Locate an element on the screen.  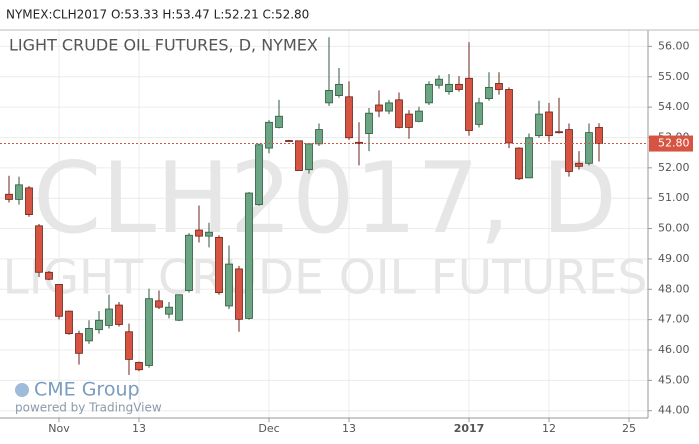
x-tick-label: Nov is located at coordinates (59, 428).